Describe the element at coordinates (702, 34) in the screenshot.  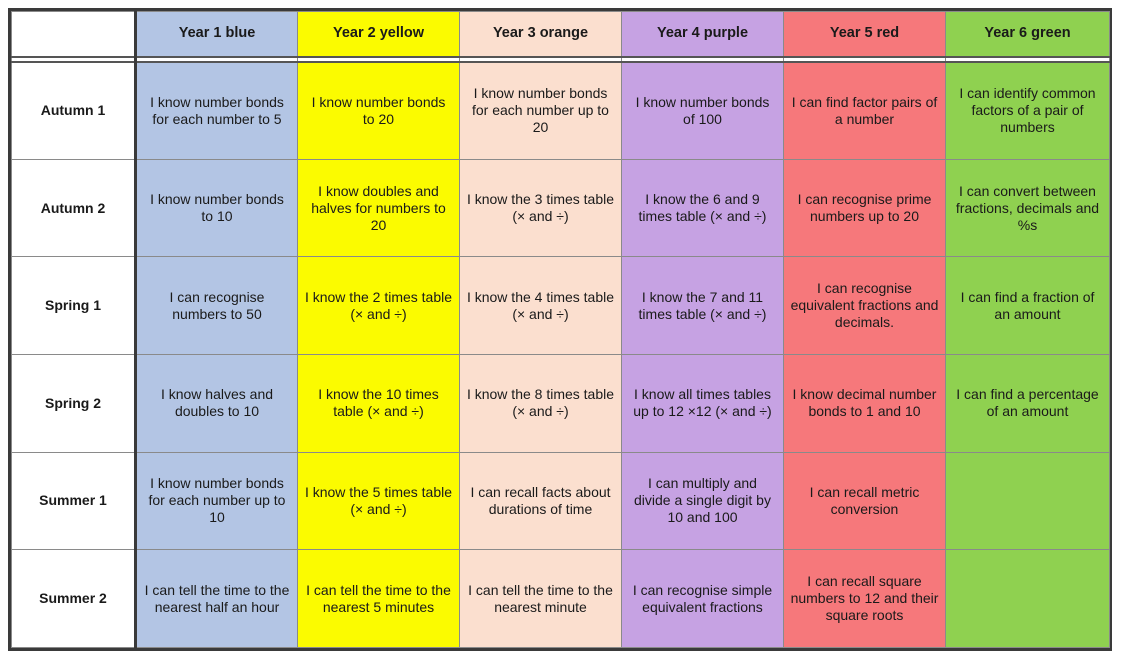
I see `header-year-4: Year 4 purple` at that location.